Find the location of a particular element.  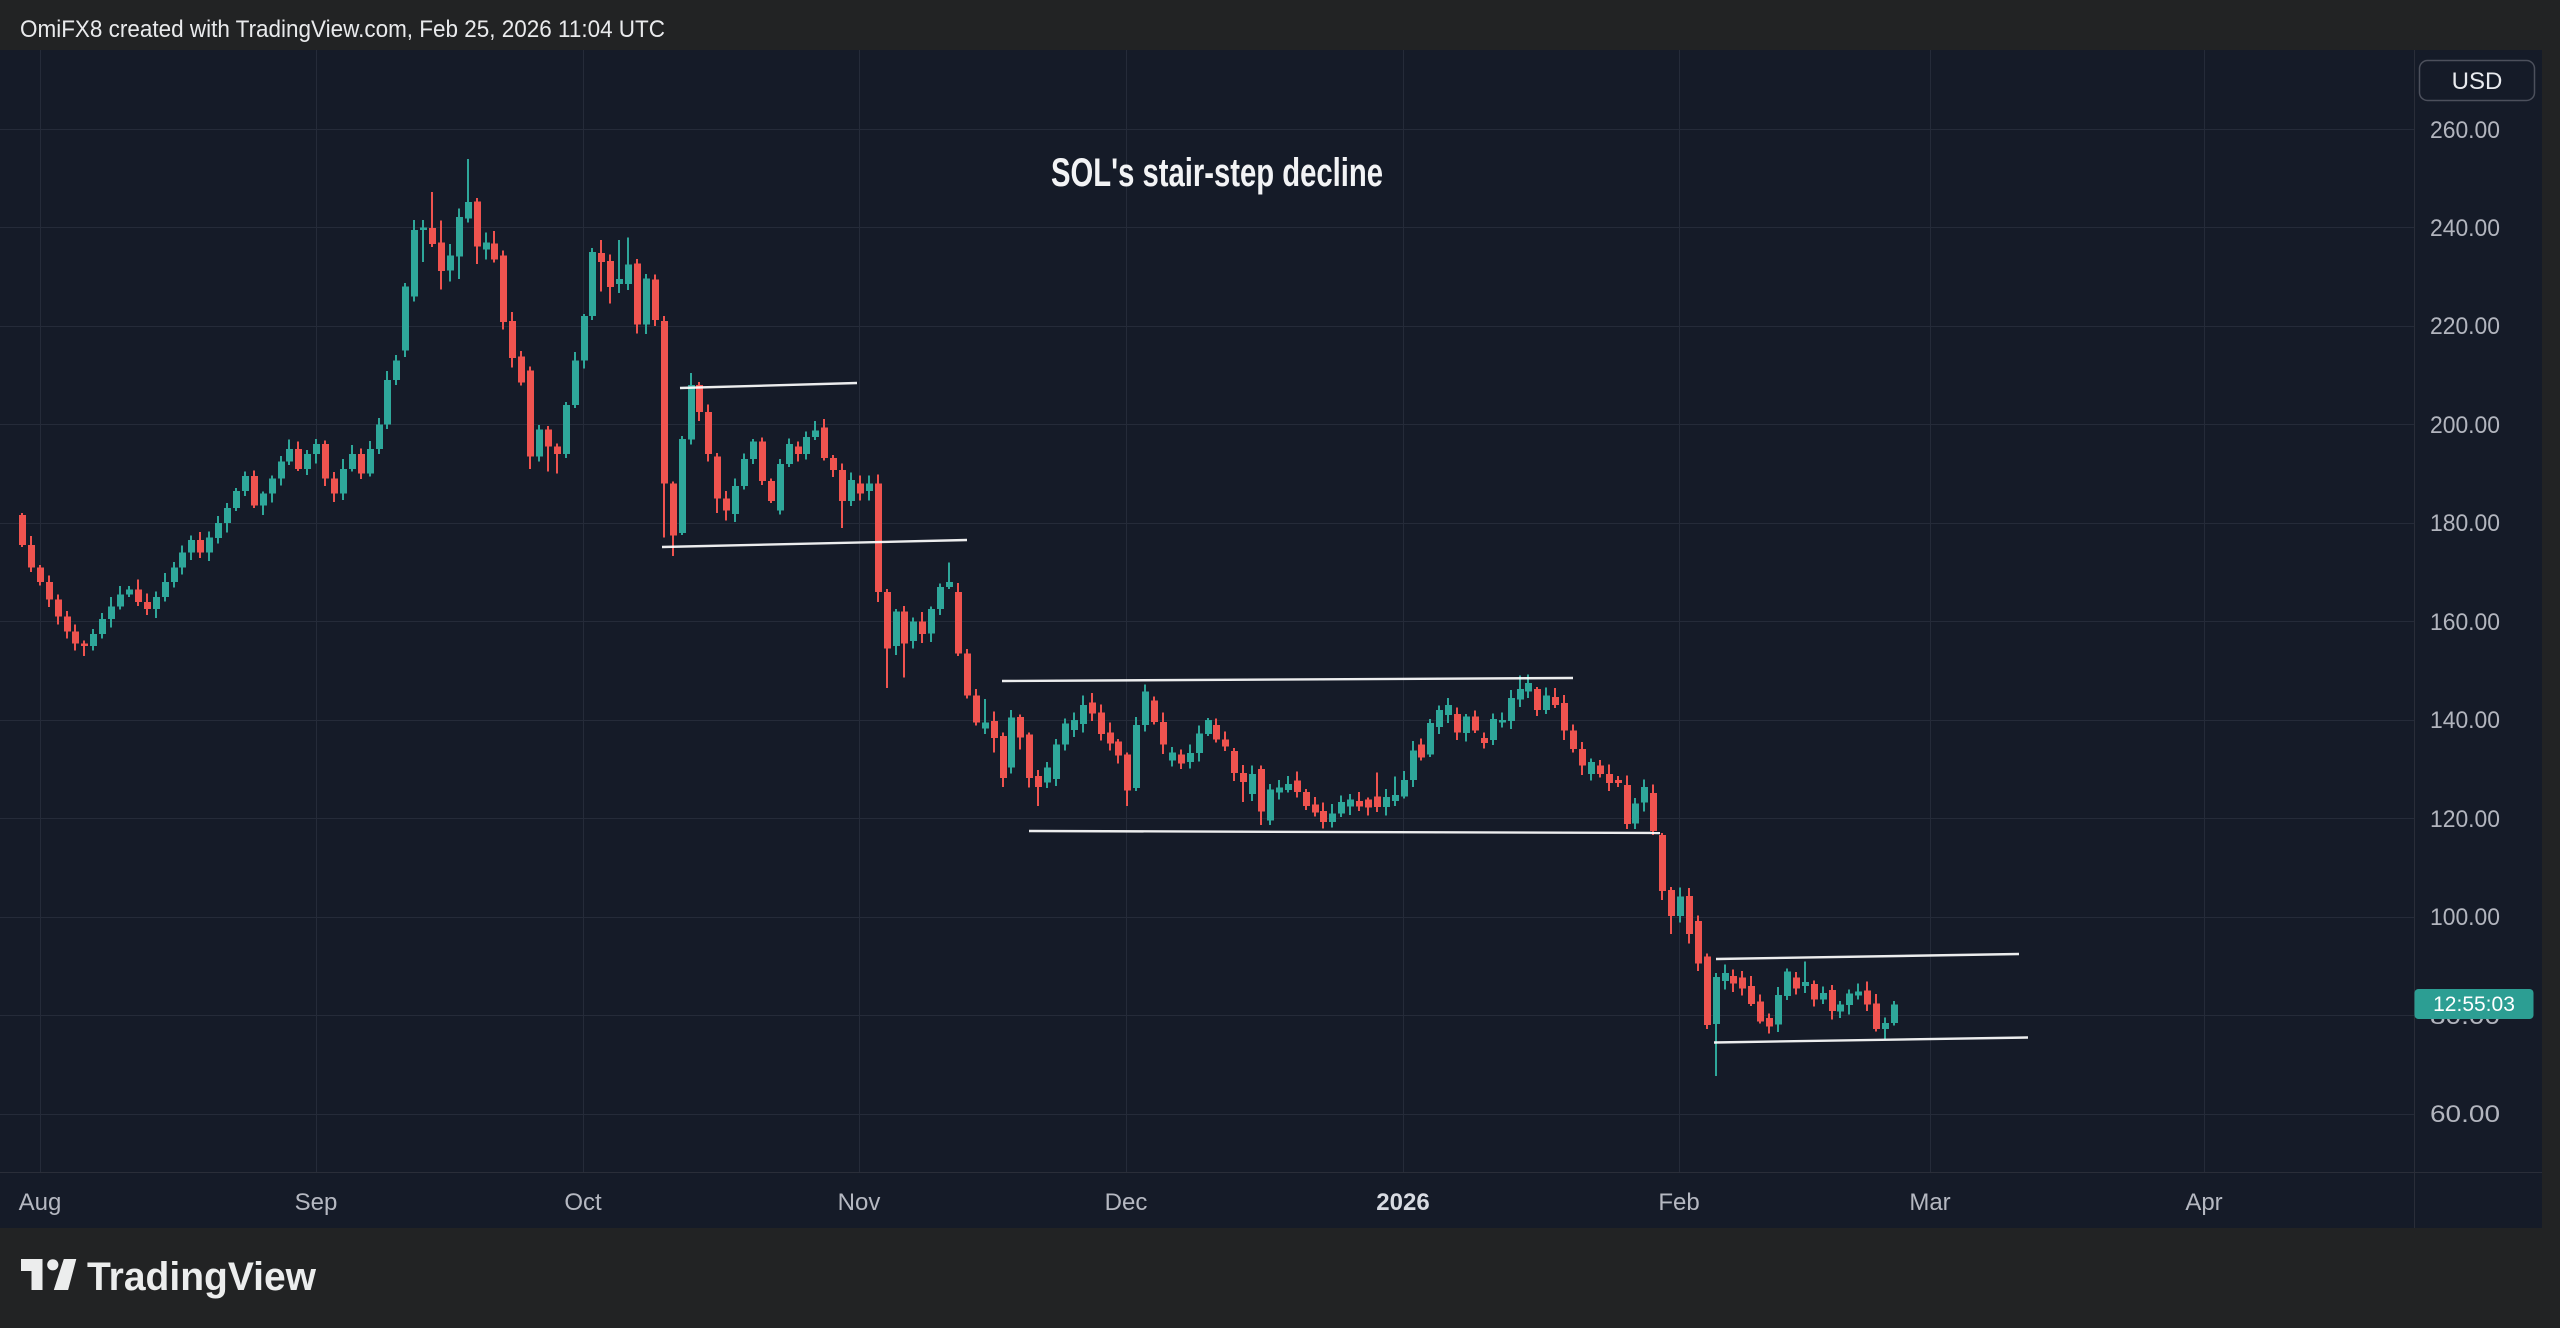

svg-text: 240.00 is located at coordinates (2465, 228).